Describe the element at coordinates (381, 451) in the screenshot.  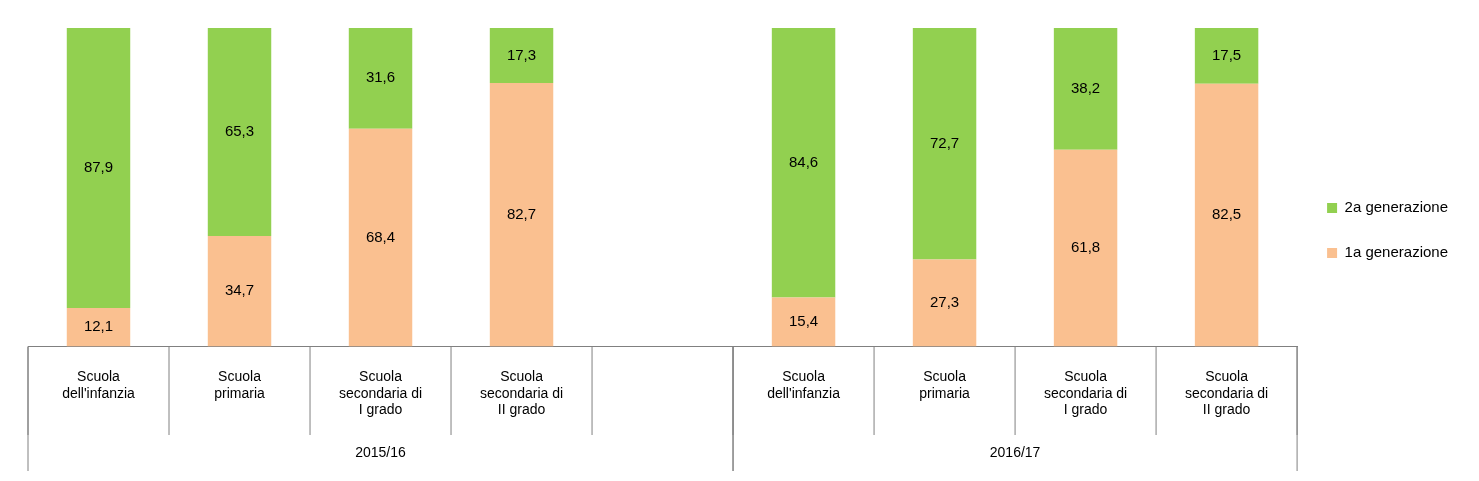
I see `text: 2015/16` at that location.